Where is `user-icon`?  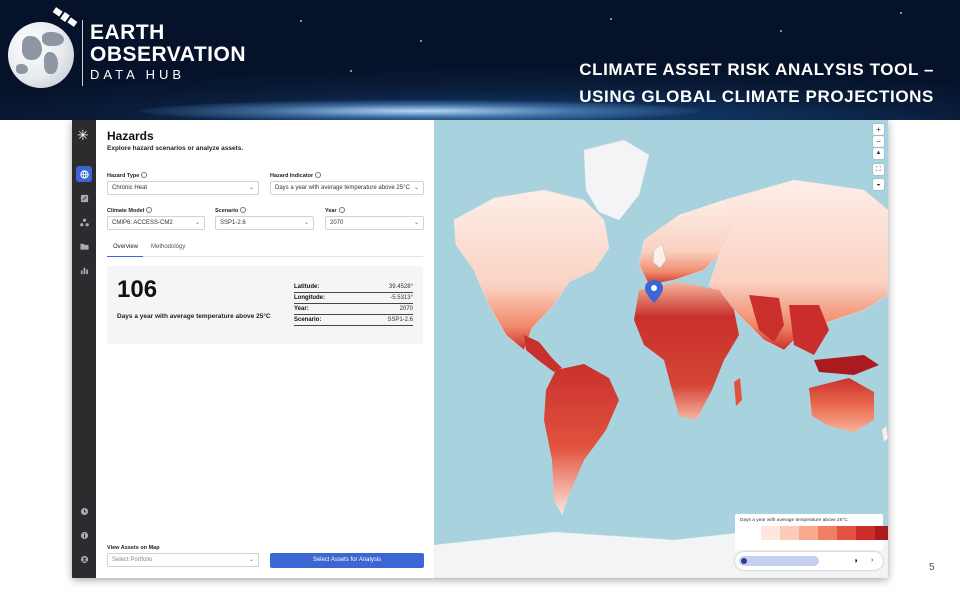 user-icon is located at coordinates (84, 559).